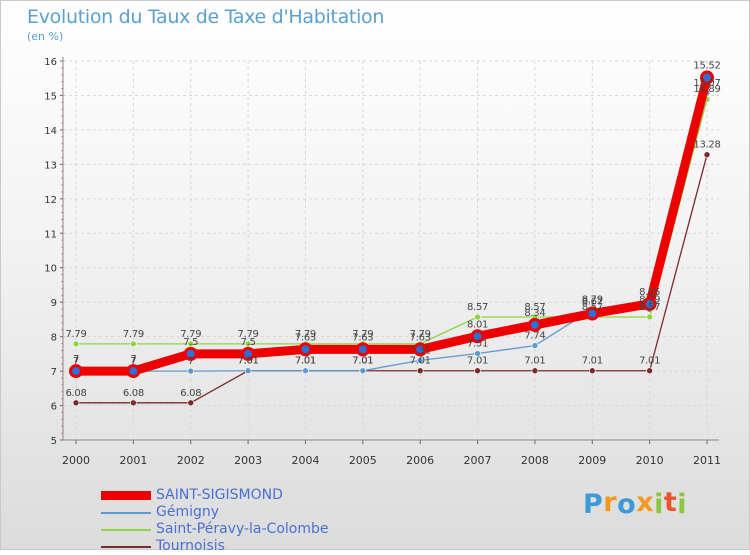  What do you see at coordinates (248, 460) in the screenshot?
I see `x-tick-label: 2003` at bounding box center [248, 460].